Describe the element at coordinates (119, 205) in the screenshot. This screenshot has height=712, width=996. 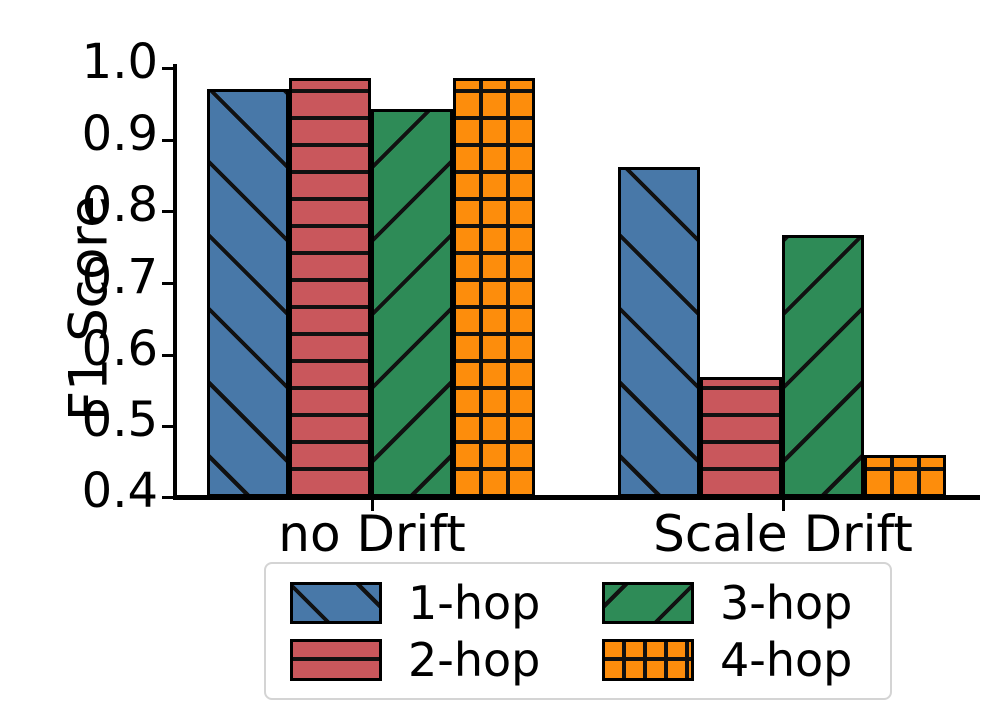
I see `y-tick-label-0-8: 0.8` at that location.